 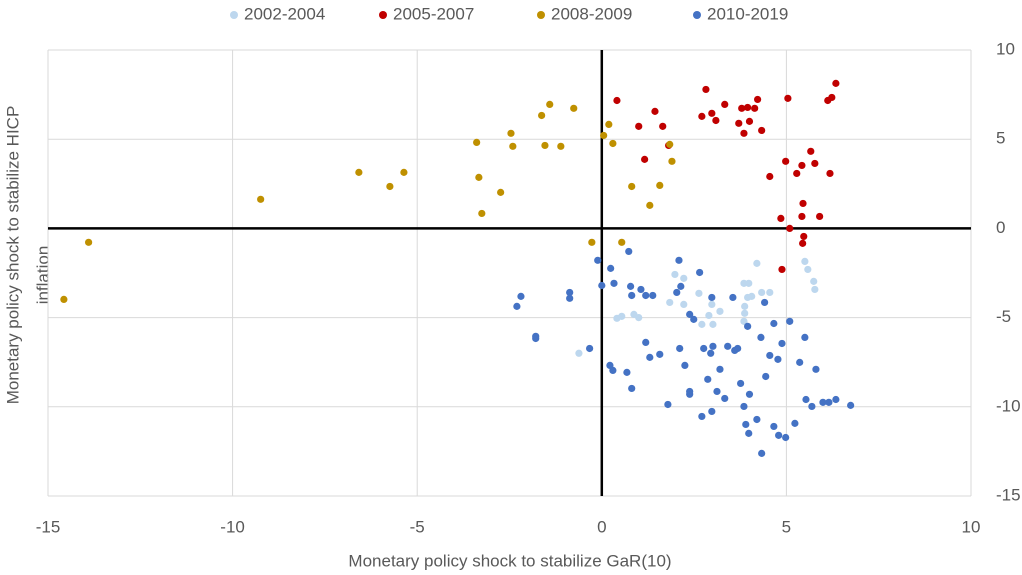 What do you see at coordinates (383, 15) in the screenshot?
I see `legend-marker` at bounding box center [383, 15].